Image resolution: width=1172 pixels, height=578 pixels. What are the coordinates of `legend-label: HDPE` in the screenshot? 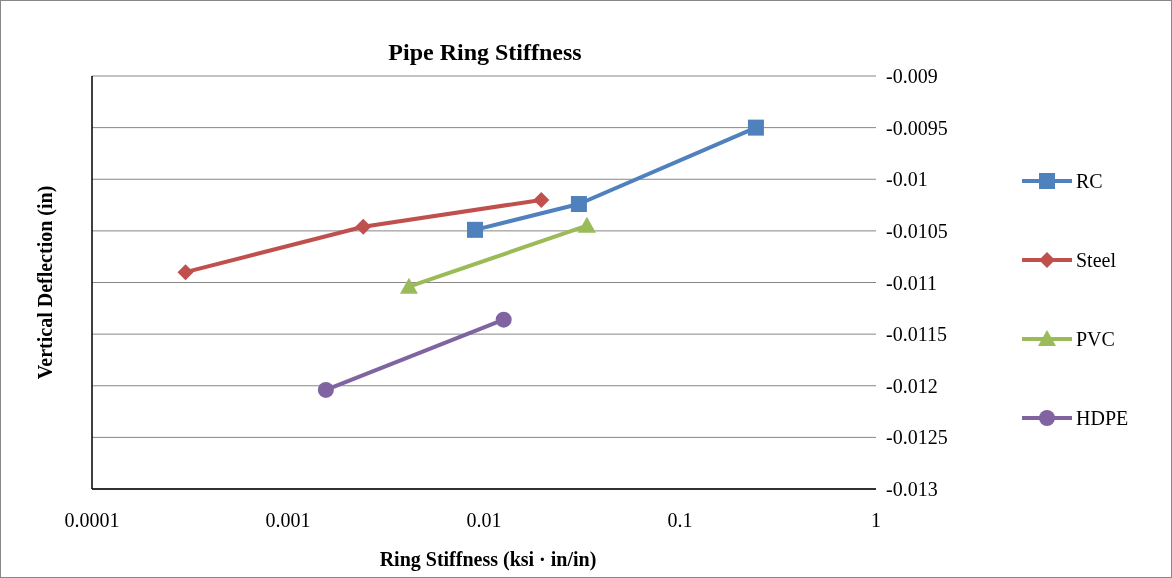 It's located at (1102, 418).